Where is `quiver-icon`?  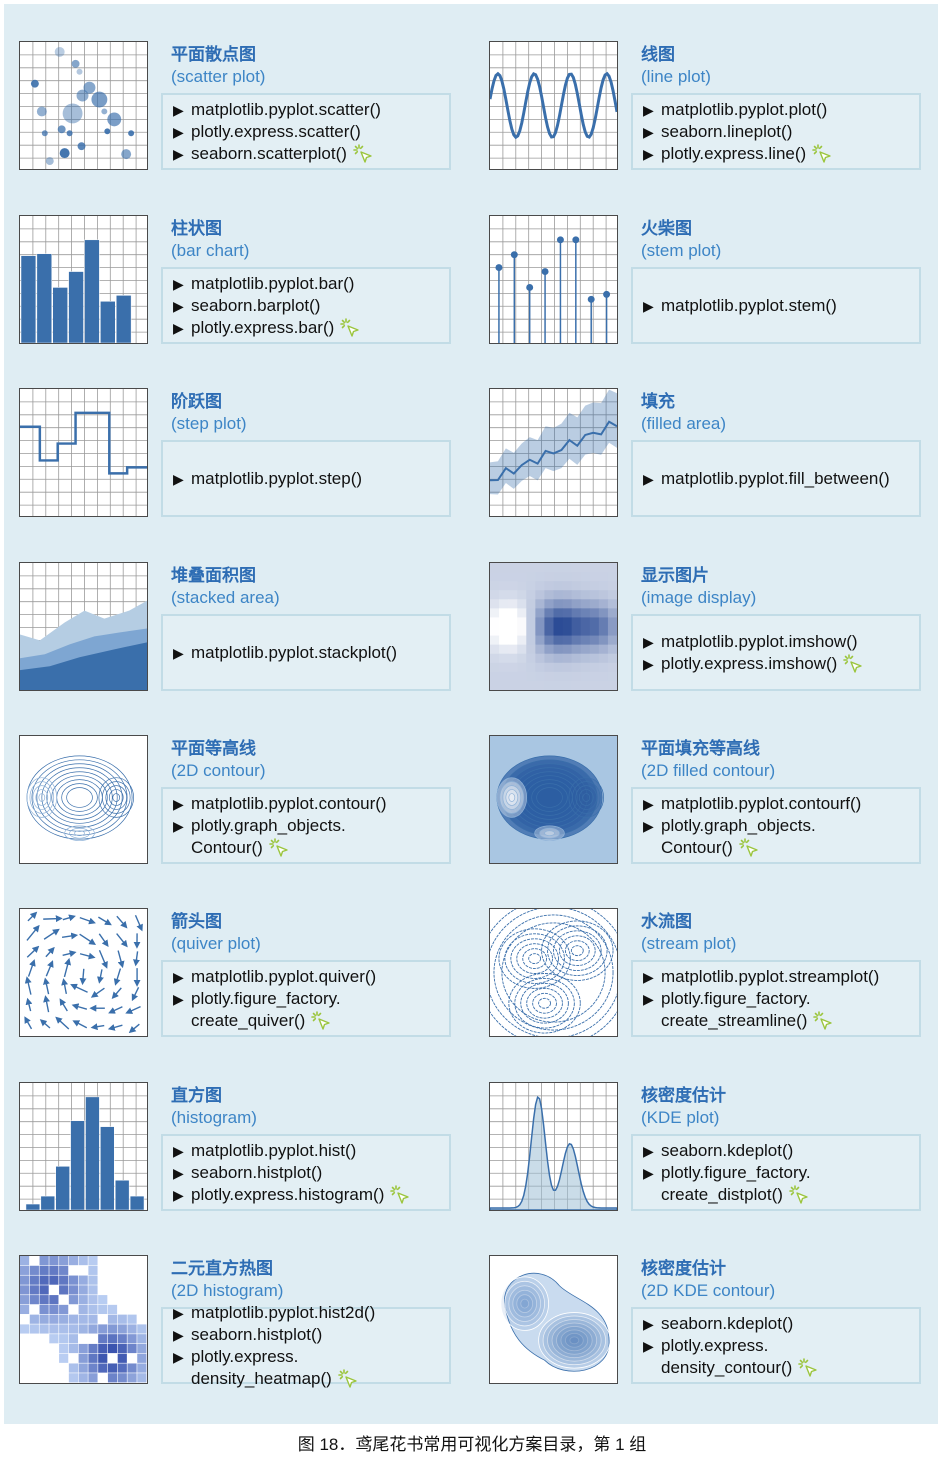 quiver-icon is located at coordinates (83, 972).